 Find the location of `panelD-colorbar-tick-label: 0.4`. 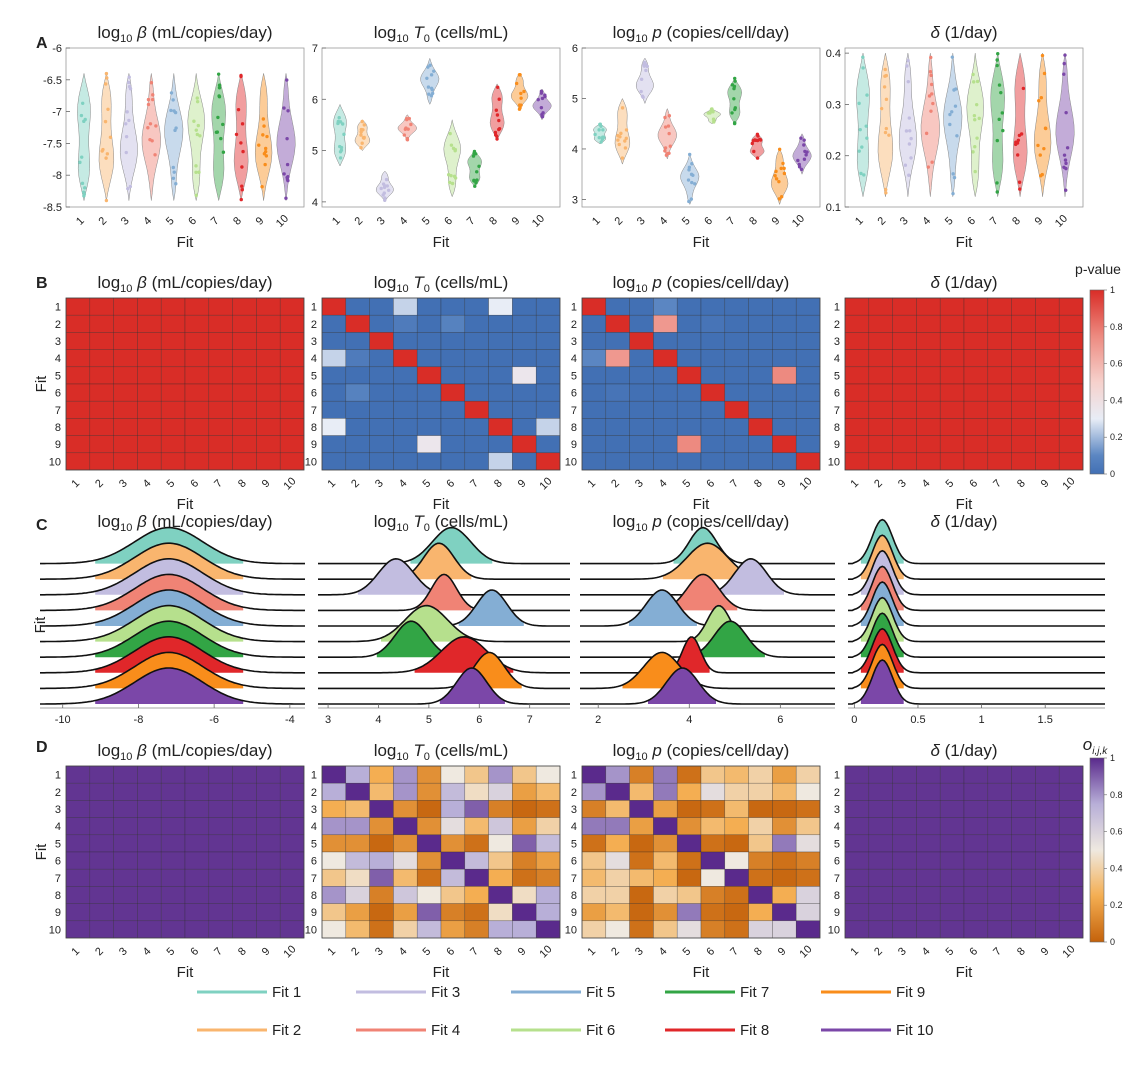

panelD-colorbar-tick-label: 0.4 is located at coordinates (1116, 868).